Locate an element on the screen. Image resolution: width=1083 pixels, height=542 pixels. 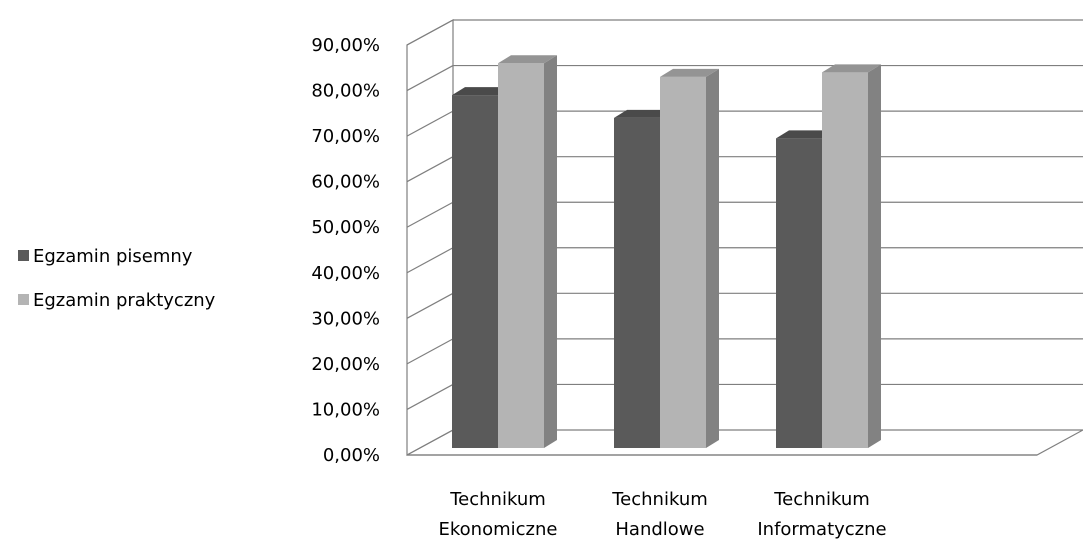
y-tick-label: 60,00% is located at coordinates (345, 182).